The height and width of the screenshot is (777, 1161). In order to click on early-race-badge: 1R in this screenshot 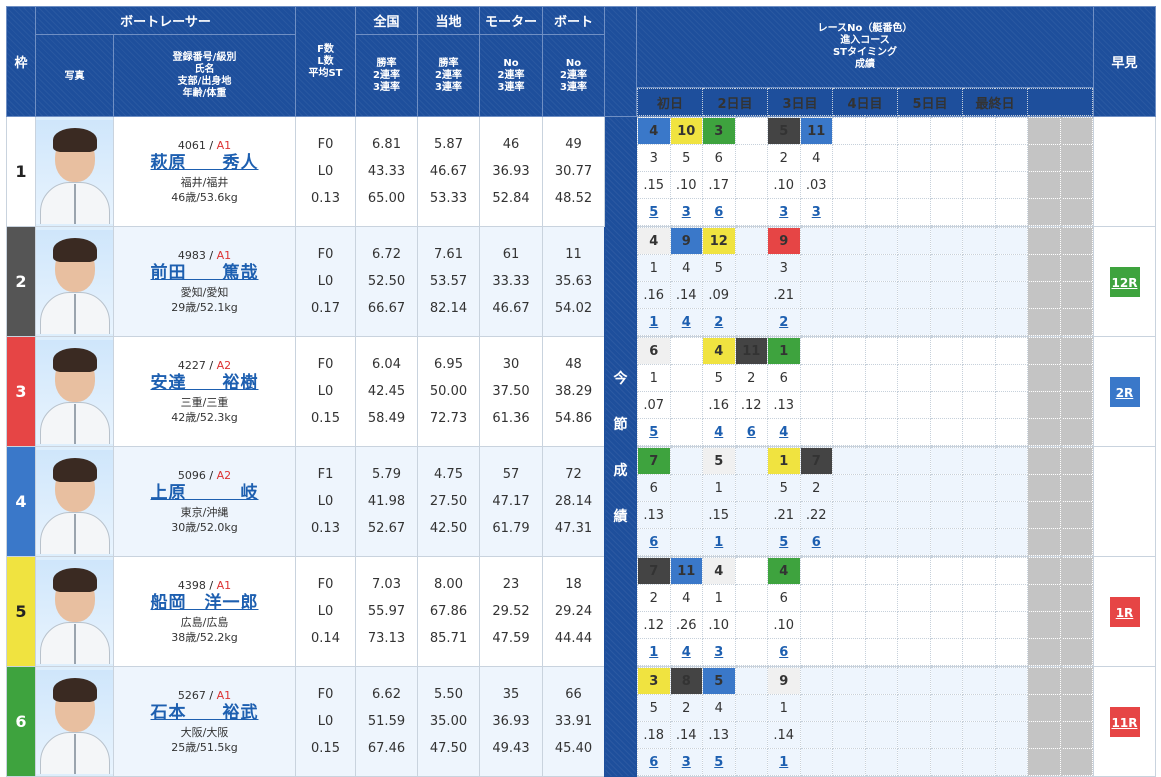, I will do `click(1124, 611)`.